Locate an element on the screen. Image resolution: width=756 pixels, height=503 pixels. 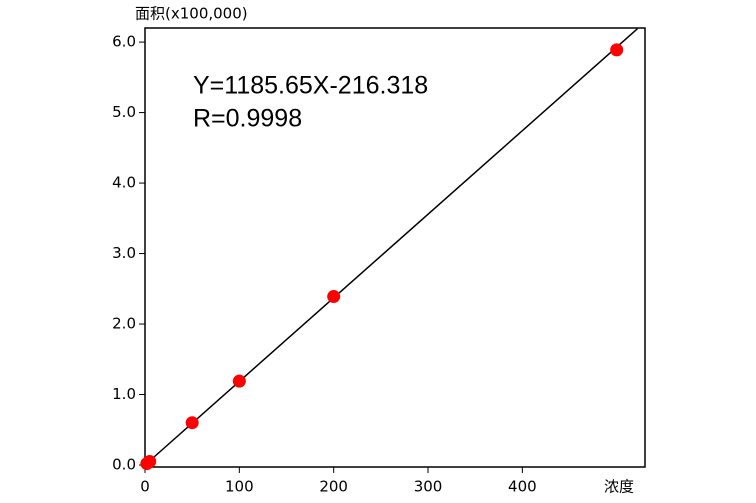
y-tick-label: 4.0 is located at coordinates (124, 183).